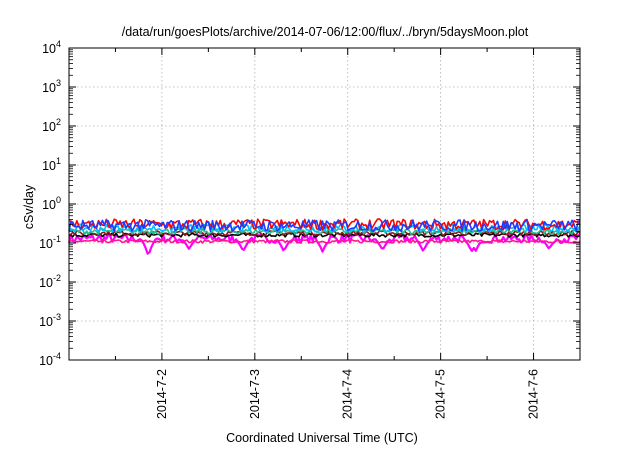 This screenshot has height=453, width=640. I want to click on y-tick-label: 10⁻¹, so click(50, 242).